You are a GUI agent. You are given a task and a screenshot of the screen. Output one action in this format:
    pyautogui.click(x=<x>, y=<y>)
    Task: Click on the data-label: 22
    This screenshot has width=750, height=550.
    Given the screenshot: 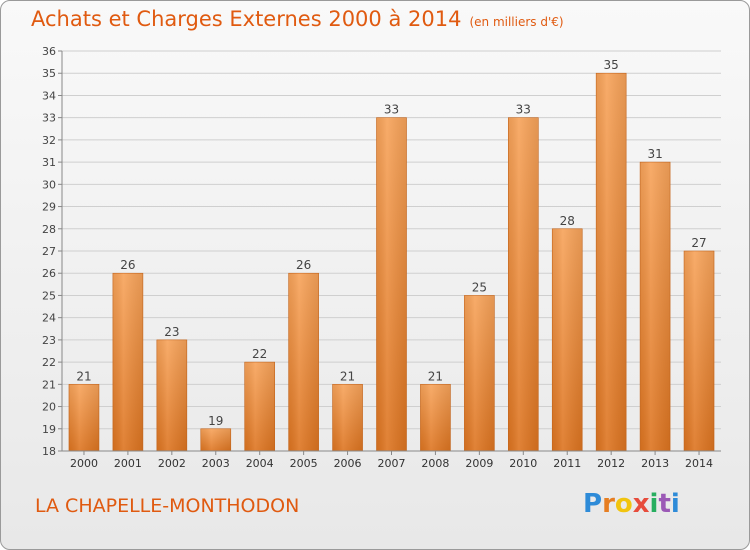 What is the action you would take?
    pyautogui.click(x=259, y=354)
    